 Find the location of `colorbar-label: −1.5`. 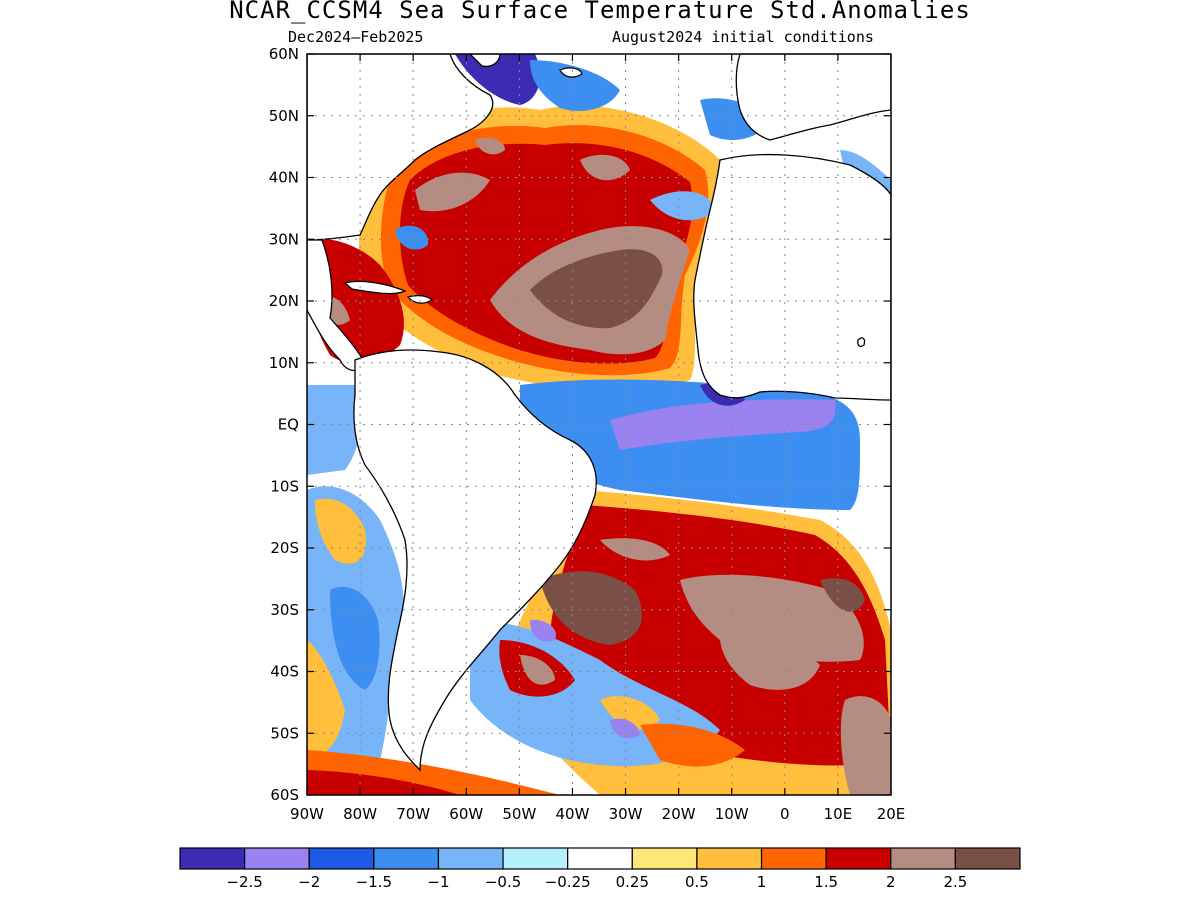

colorbar-label: −1.5 is located at coordinates (374, 882).